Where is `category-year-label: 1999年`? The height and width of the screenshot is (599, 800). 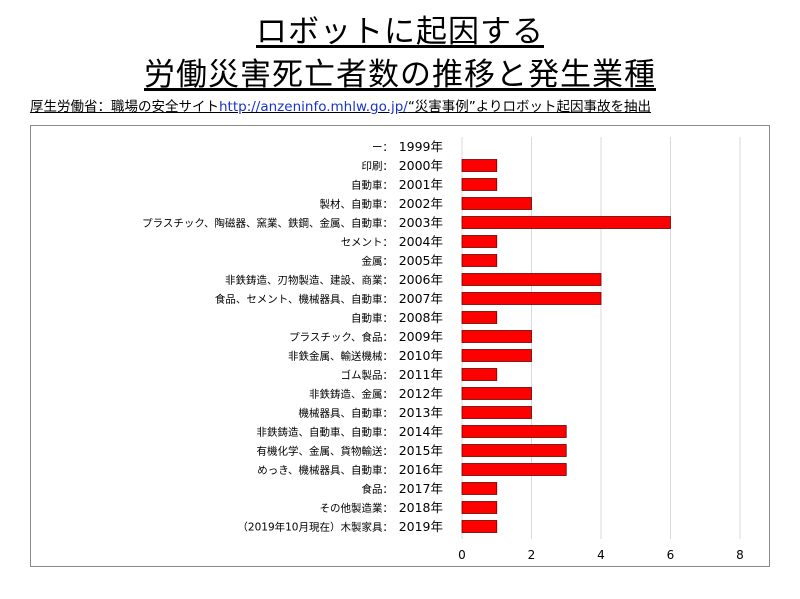
category-year-label: 1999年 is located at coordinates (421, 146).